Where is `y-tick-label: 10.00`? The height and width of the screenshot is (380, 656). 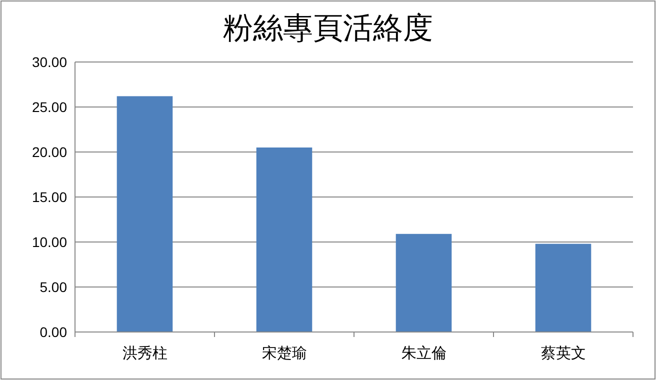 y-tick-label: 10.00 is located at coordinates (50, 242).